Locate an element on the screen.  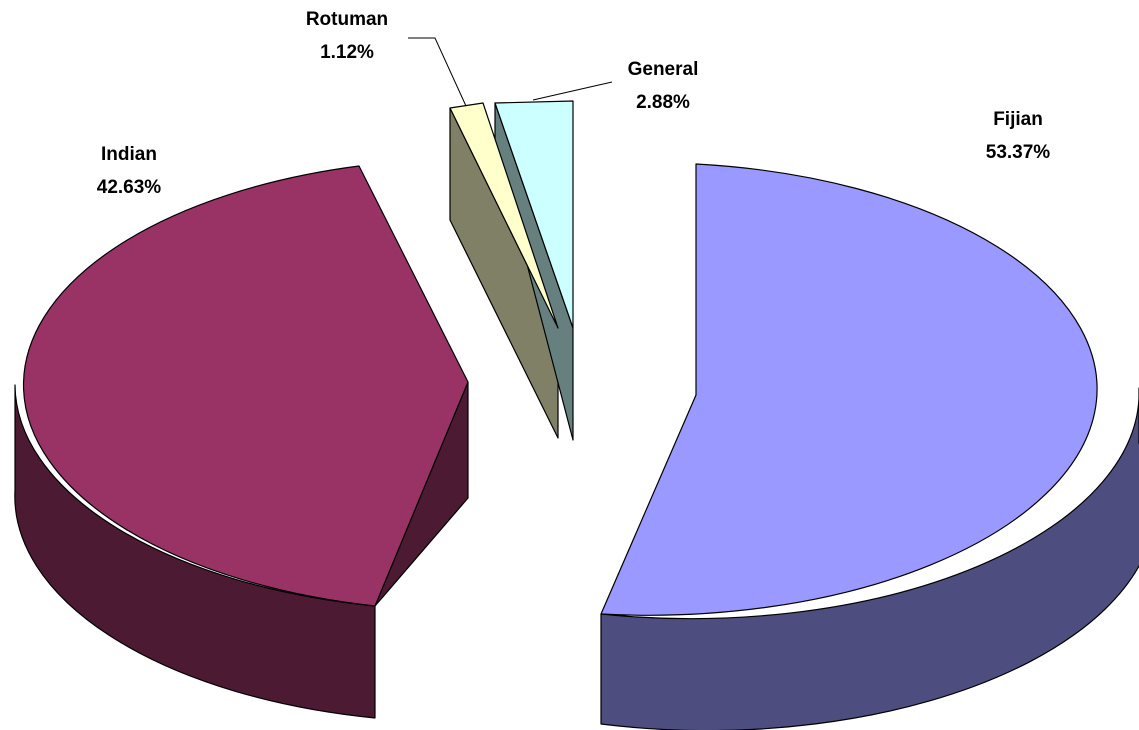
general-slice-top is located at coordinates (534, 214).